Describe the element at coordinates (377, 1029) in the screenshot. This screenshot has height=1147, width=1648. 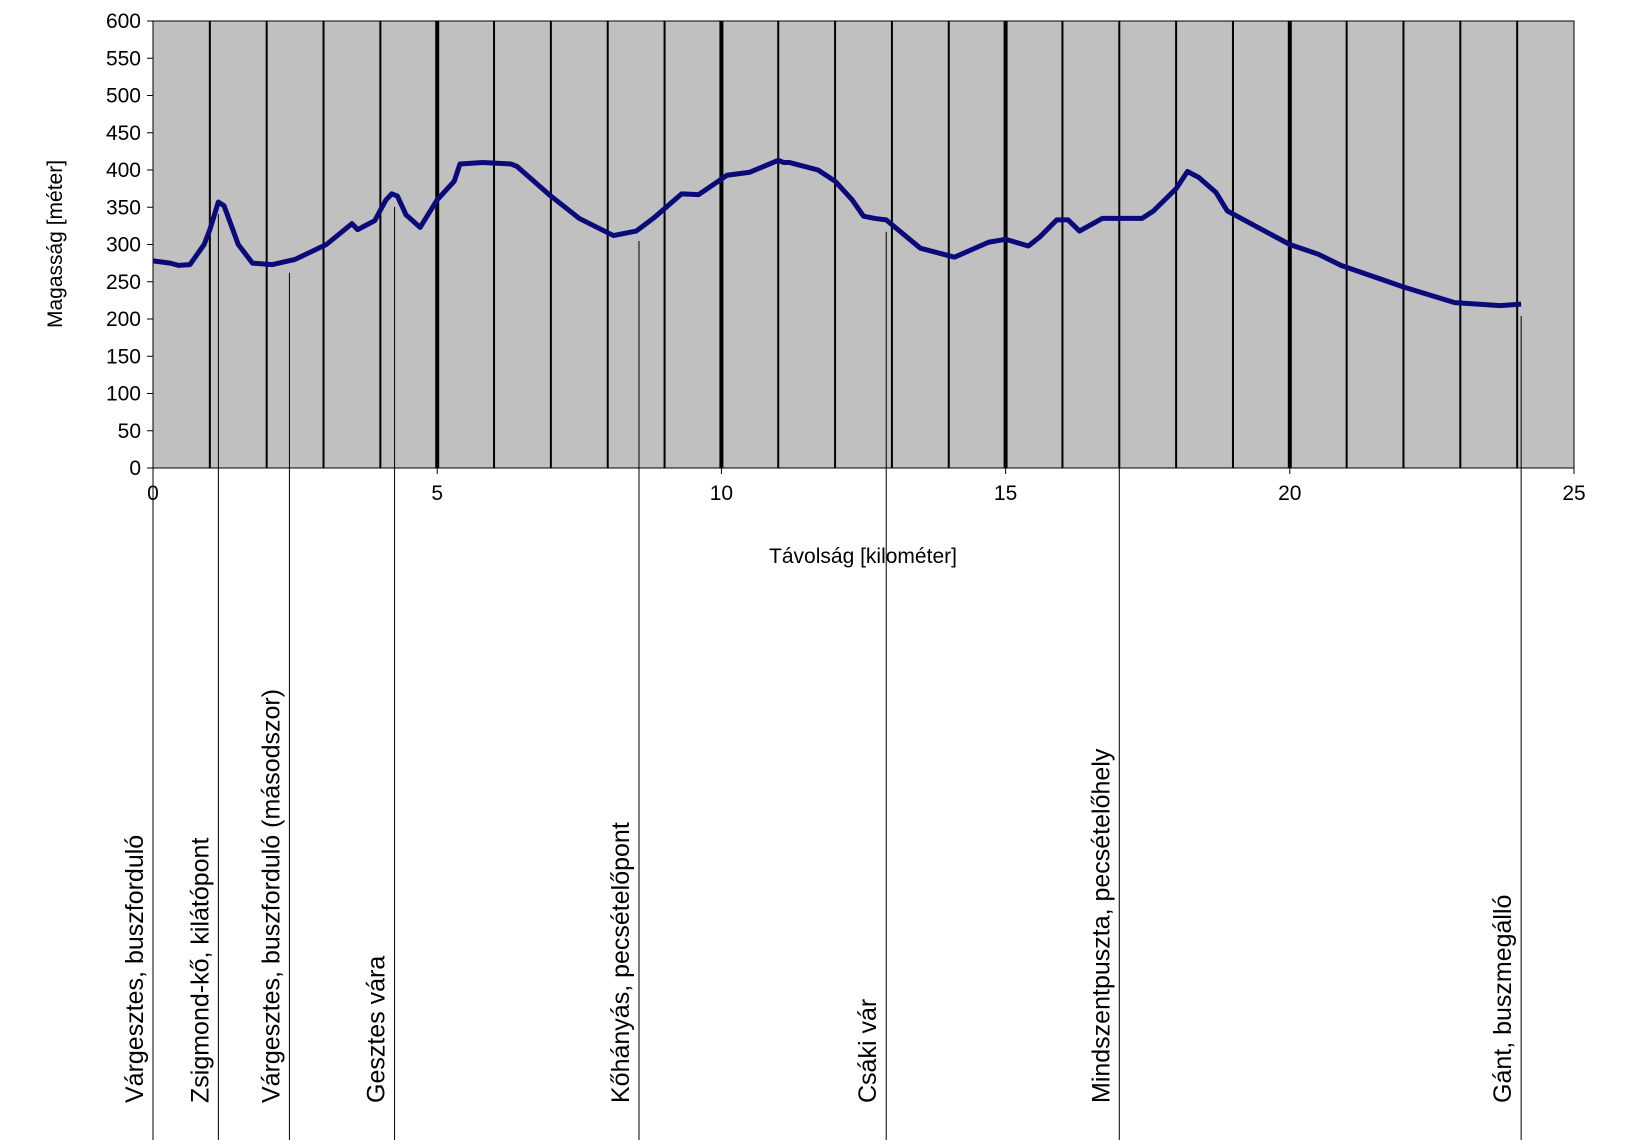
I see `annotation-label: Gesztes vára` at that location.